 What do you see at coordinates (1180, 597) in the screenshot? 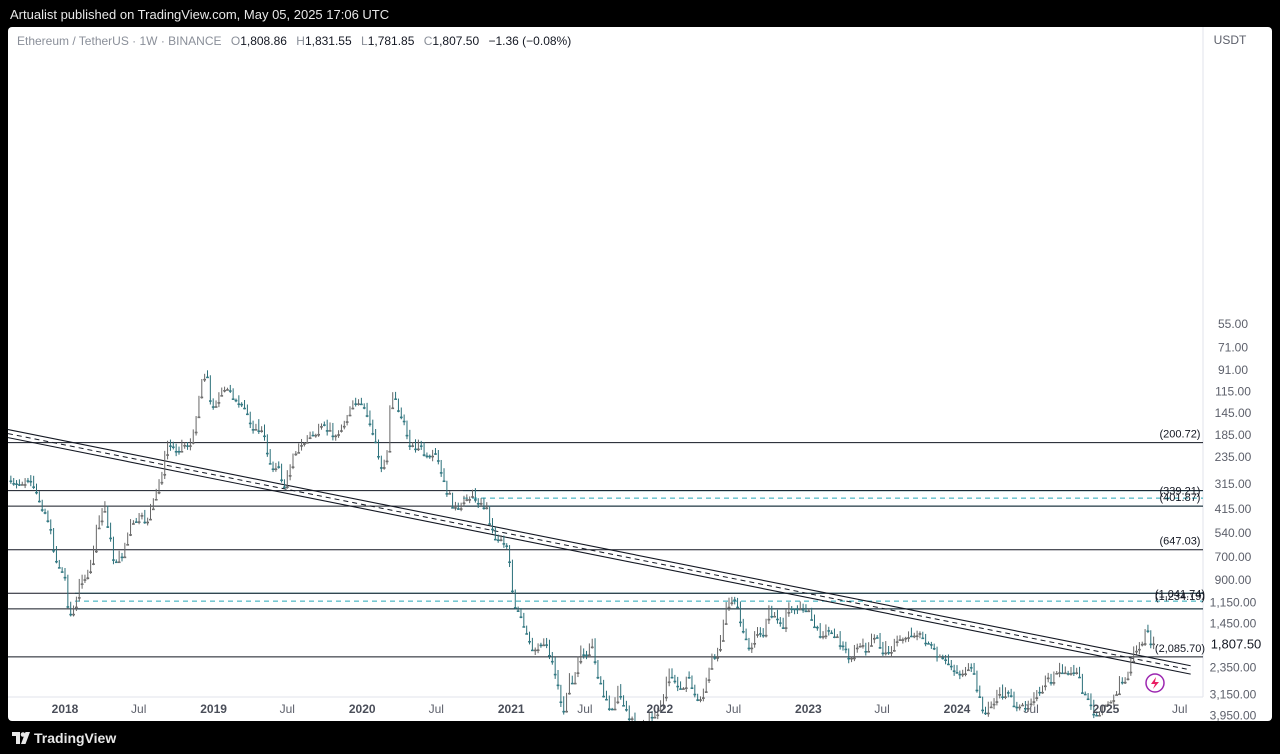
I see `level-label: (1,234.19)` at bounding box center [1180, 597].